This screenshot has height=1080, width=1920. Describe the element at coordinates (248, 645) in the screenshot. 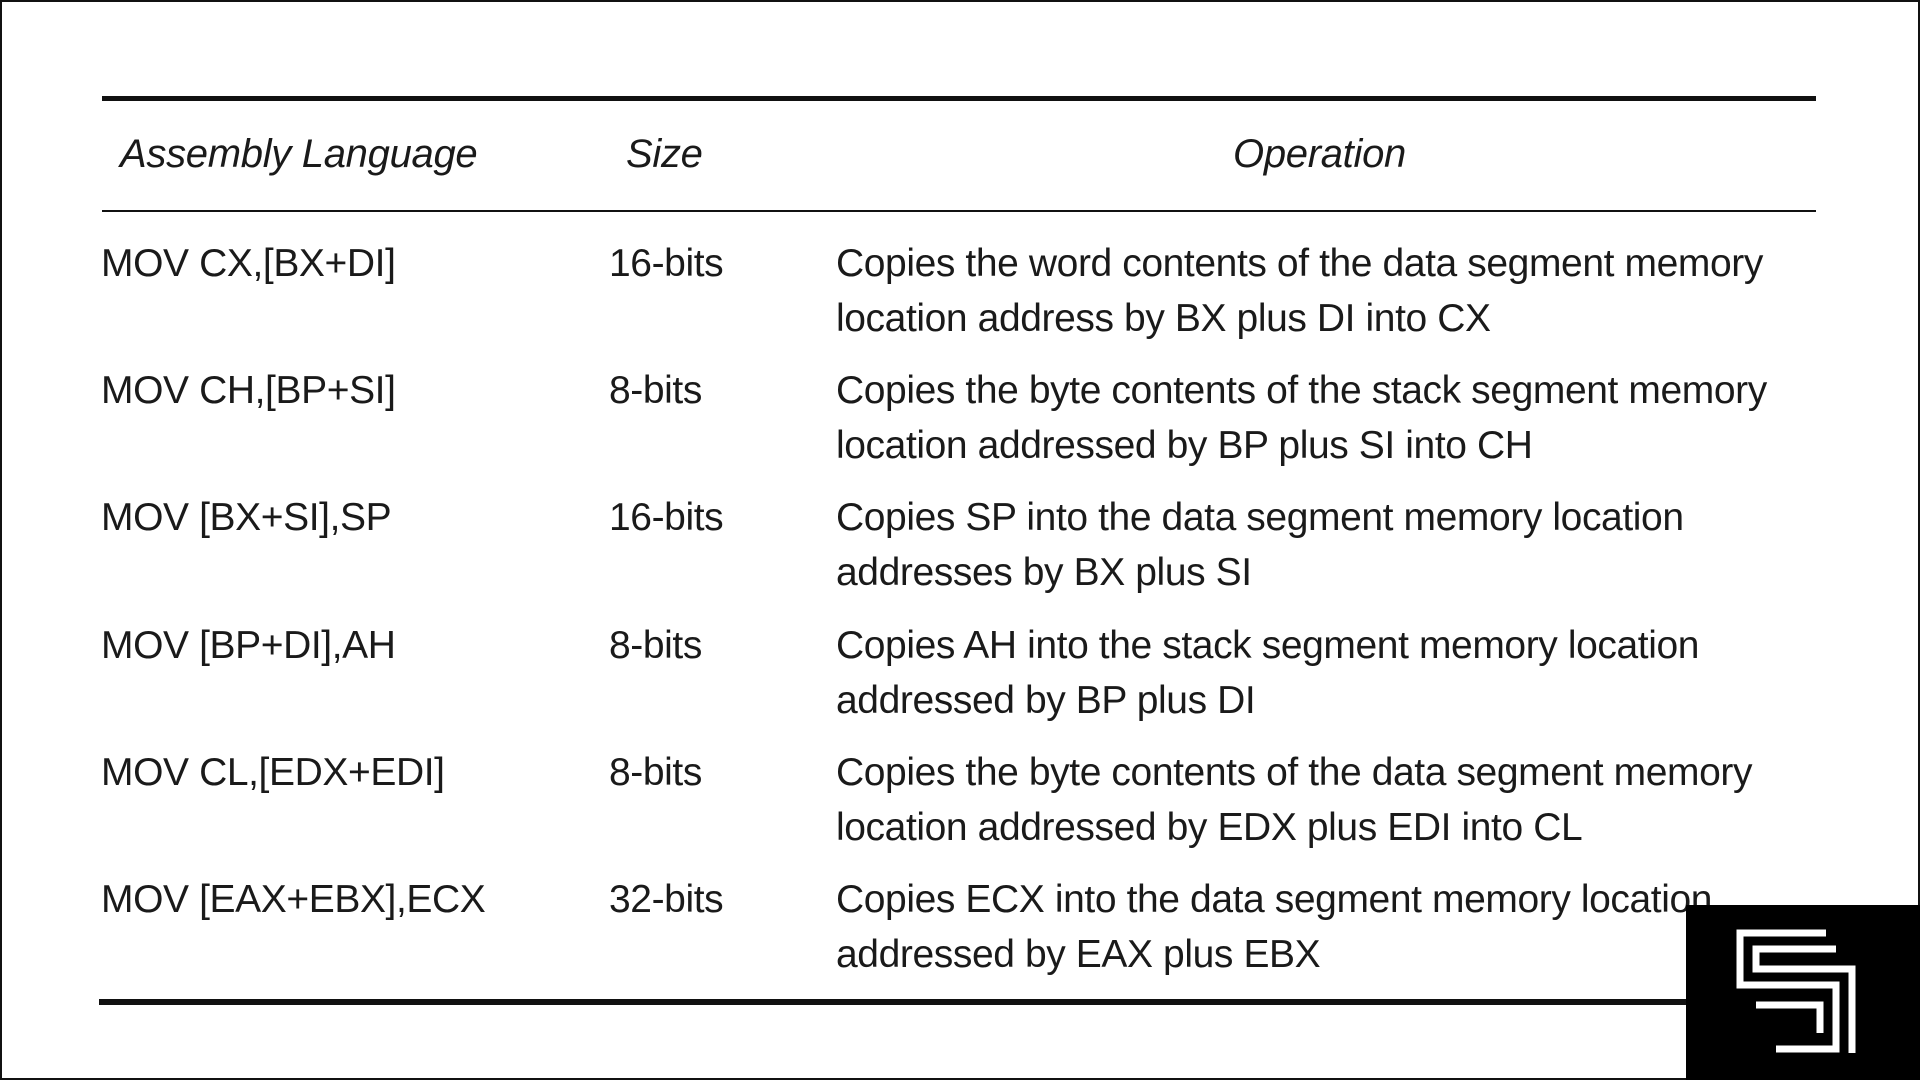

I see `cell-assembly: MOV [BP+DI],AH` at that location.